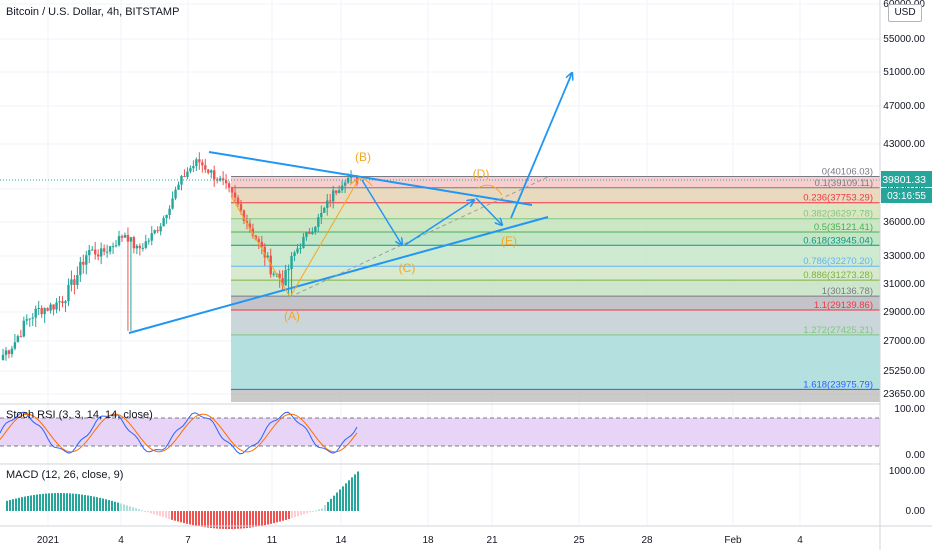 This screenshot has width=932, height=550. I want to click on symbol-title: Bitcoin / U.S. Dollar, 4h, BITSTAMP, so click(93, 12).